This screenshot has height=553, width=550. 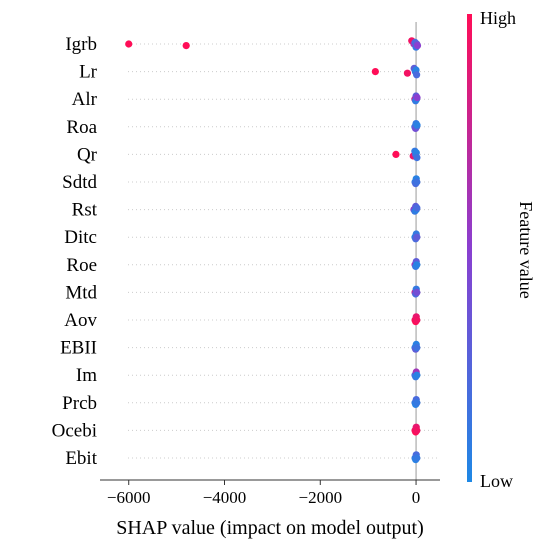 What do you see at coordinates (81, 292) in the screenshot?
I see `feature-label: Mtd` at bounding box center [81, 292].